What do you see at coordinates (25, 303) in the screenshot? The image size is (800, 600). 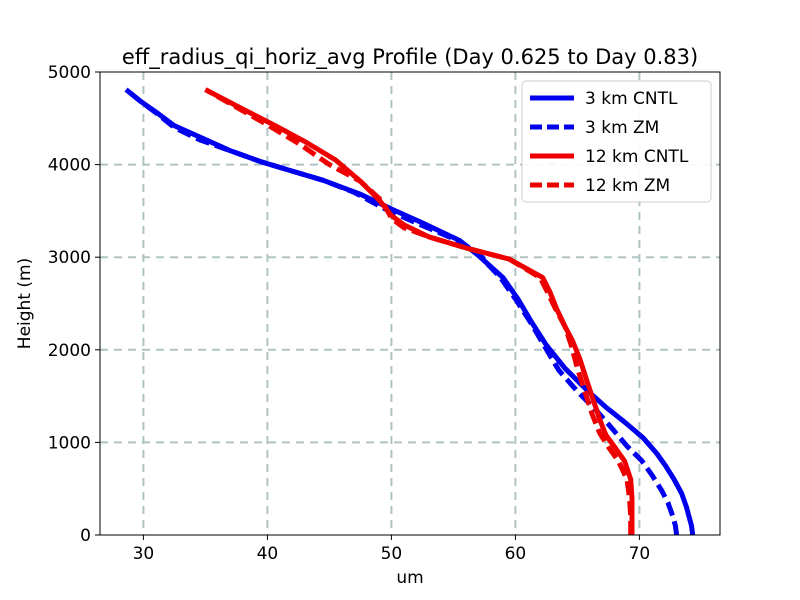 I see `y-axis-label: Height (m)` at bounding box center [25, 303].